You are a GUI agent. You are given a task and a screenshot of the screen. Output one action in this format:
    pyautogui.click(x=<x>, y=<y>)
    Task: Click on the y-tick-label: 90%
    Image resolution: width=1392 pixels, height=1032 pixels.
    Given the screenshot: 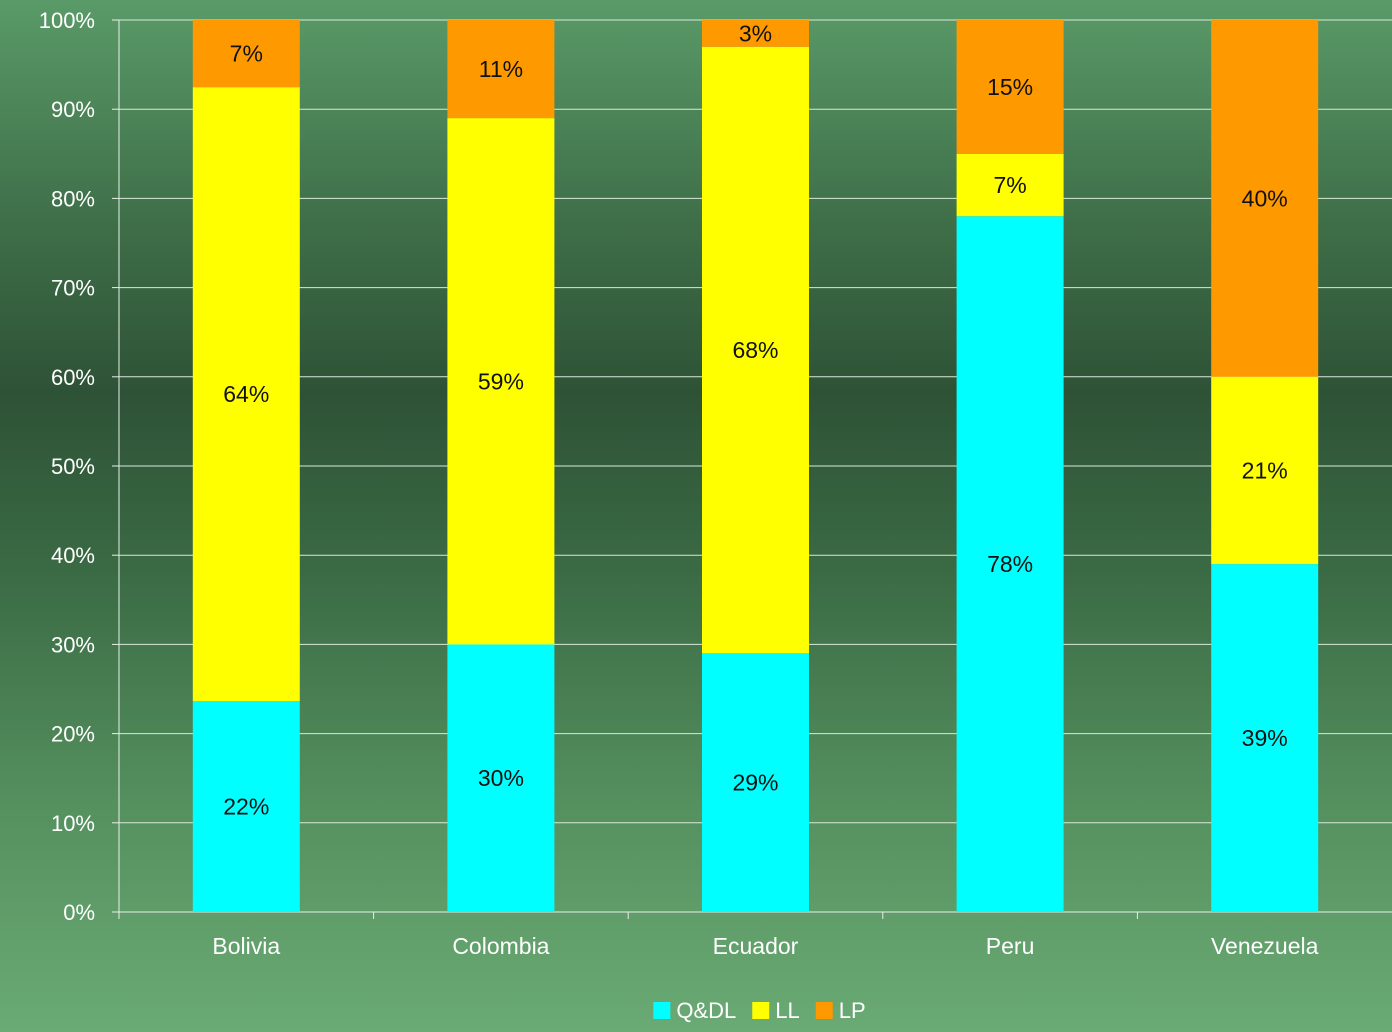 What is the action you would take?
    pyautogui.click(x=73, y=109)
    